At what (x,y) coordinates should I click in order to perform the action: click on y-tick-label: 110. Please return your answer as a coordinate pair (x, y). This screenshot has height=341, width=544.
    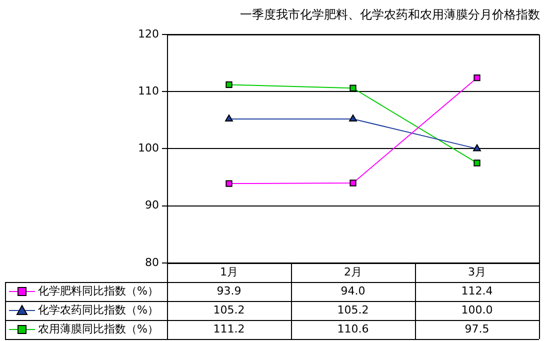
    Looking at the image, I should click on (148, 91).